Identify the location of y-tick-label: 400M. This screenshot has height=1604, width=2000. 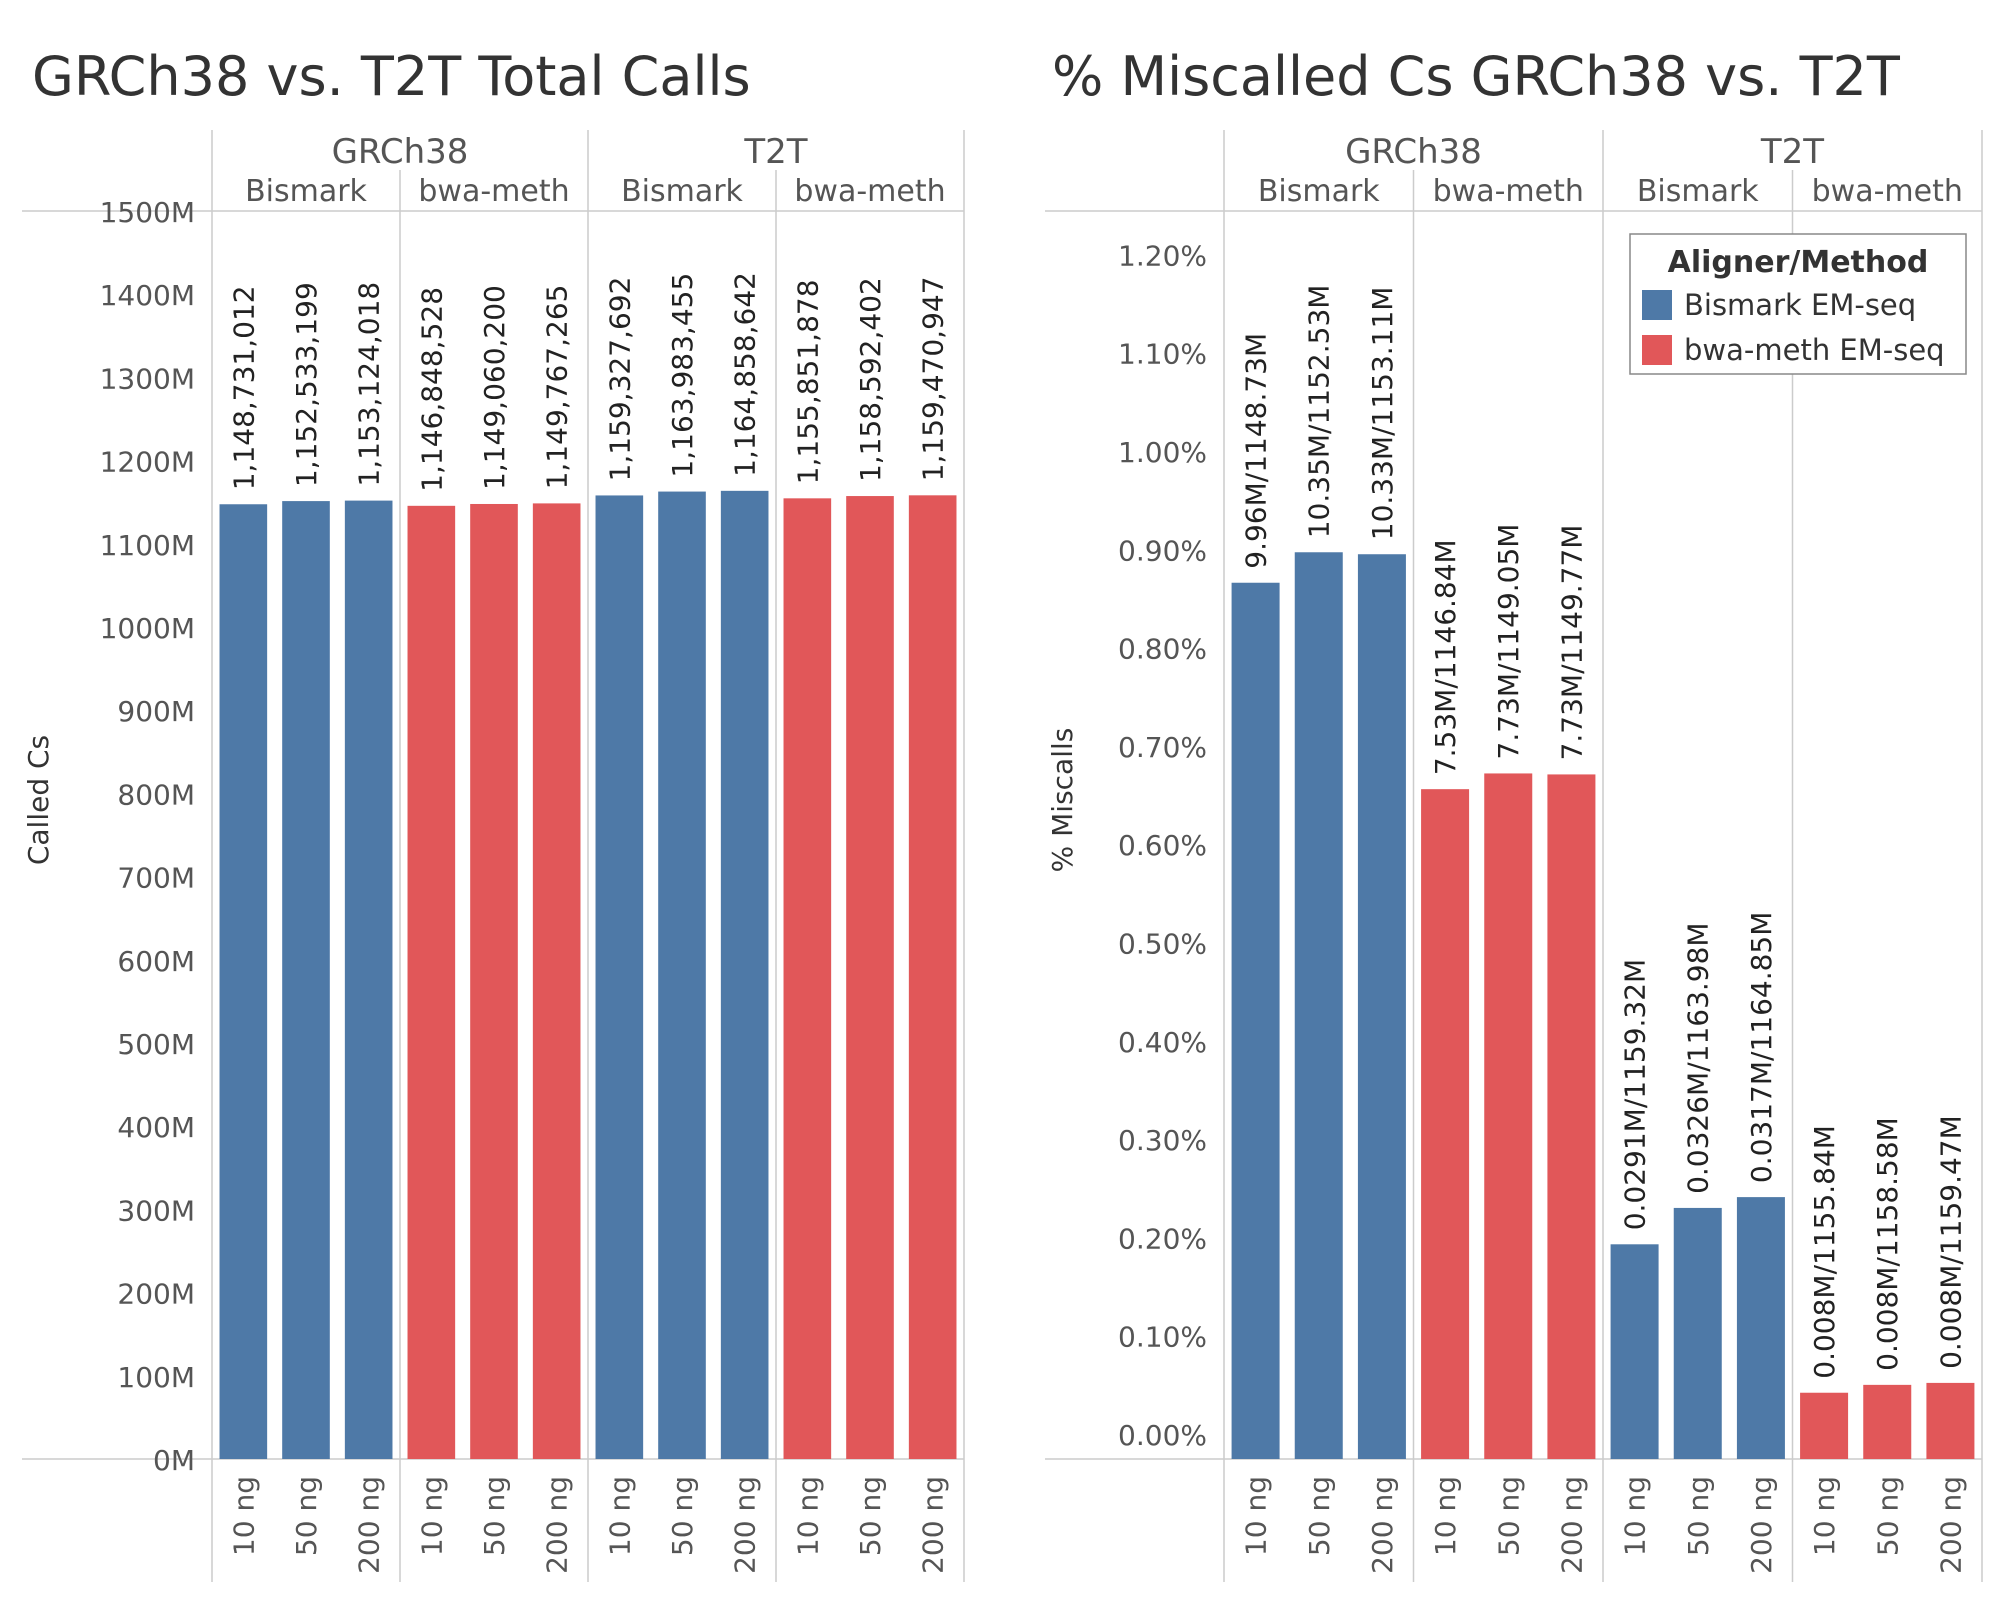
(156, 1127).